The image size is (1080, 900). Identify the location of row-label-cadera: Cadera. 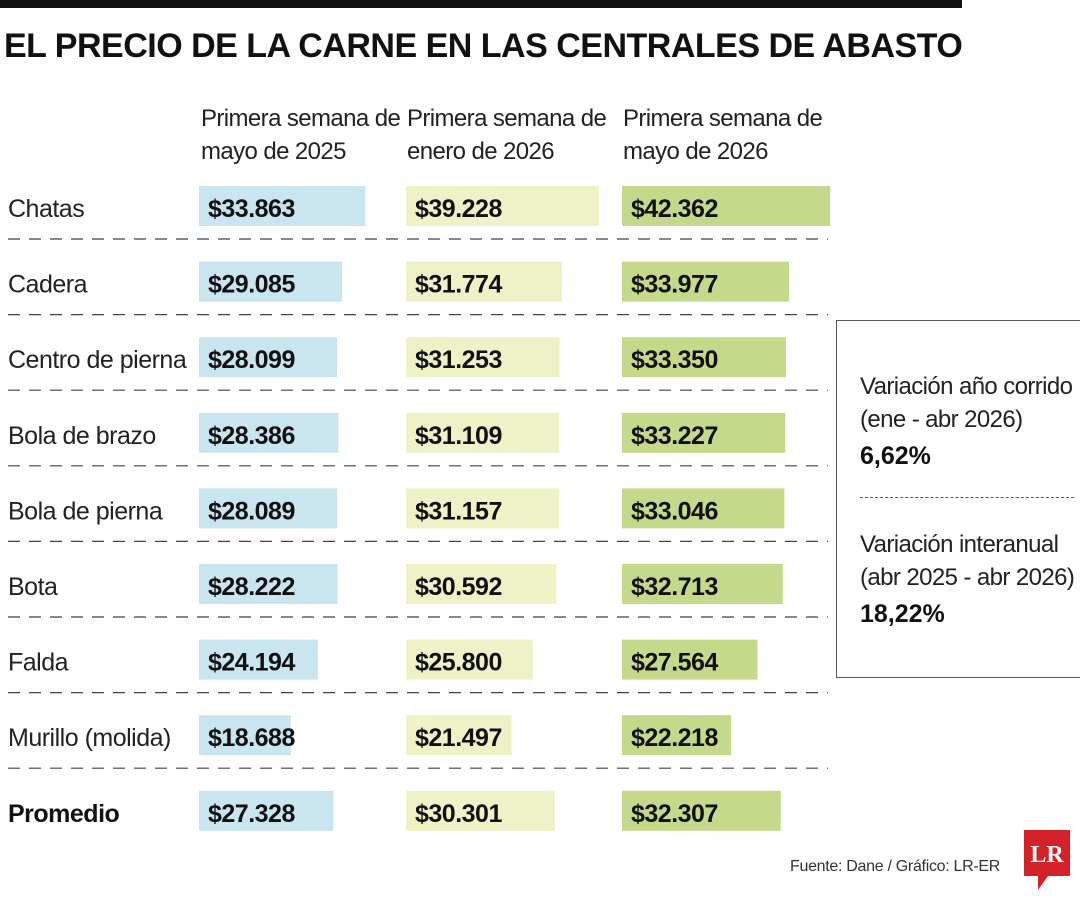
(48, 285).